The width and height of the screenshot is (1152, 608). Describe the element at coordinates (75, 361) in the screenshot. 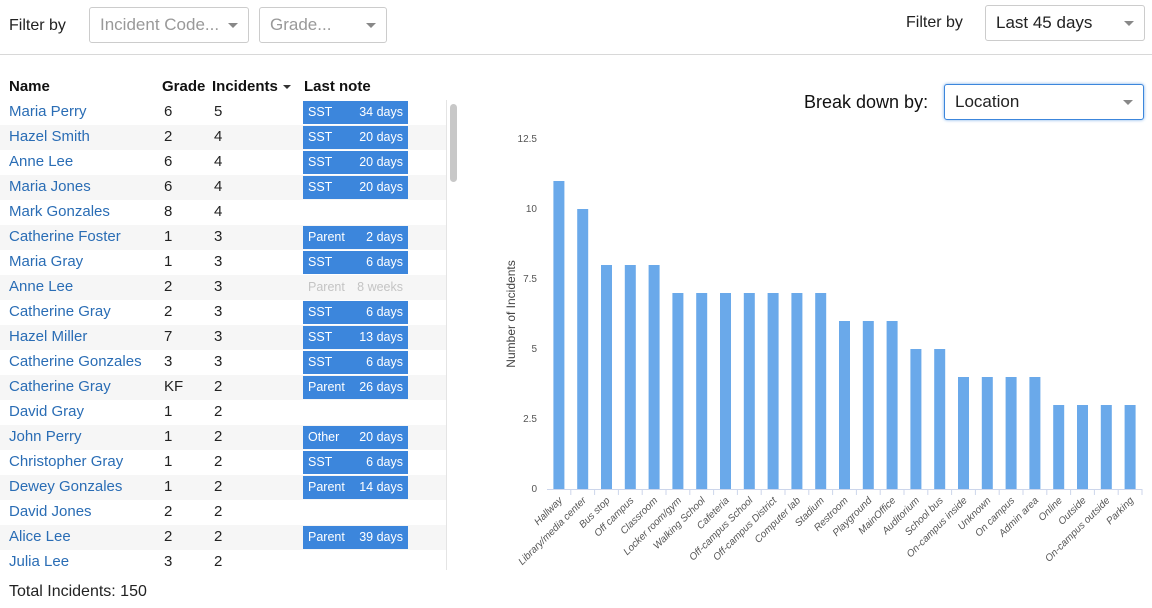

I see `student-name-link: Catherine Gonzales` at that location.